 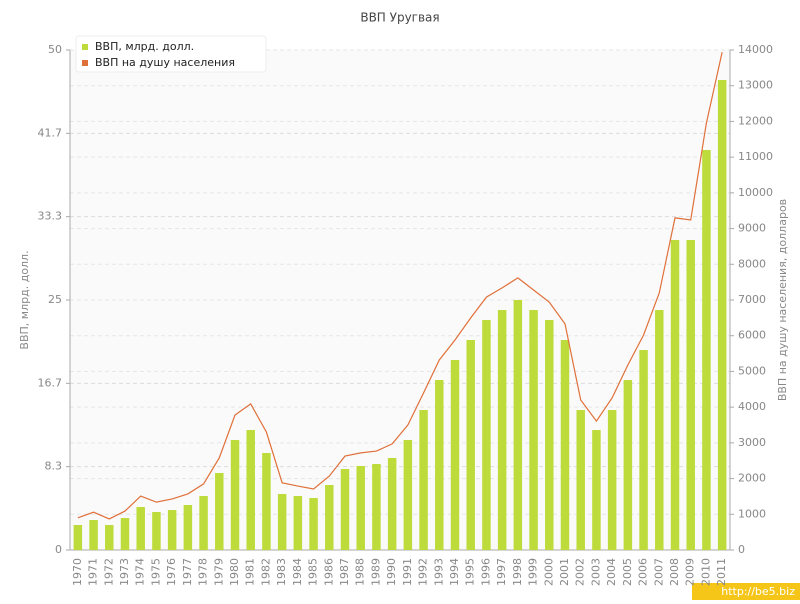 What do you see at coordinates (360, 572) in the screenshot?
I see `x-tick-label: 1988` at bounding box center [360, 572].